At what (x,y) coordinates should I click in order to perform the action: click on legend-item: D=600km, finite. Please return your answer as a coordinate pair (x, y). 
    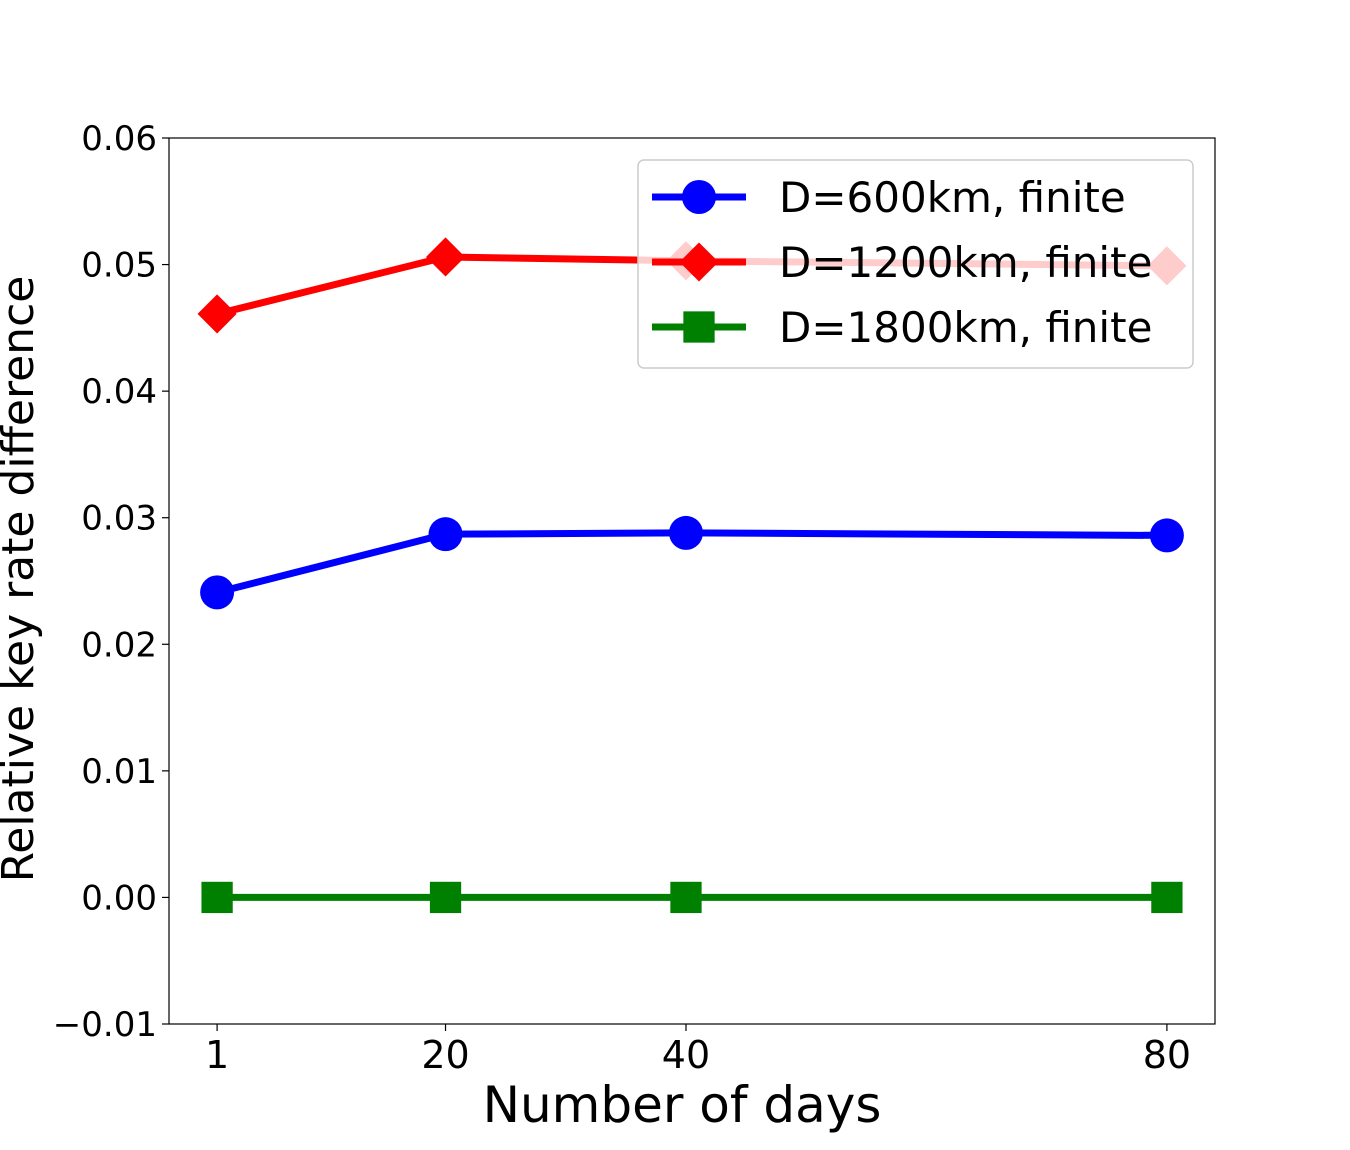
    Looking at the image, I should click on (889, 197).